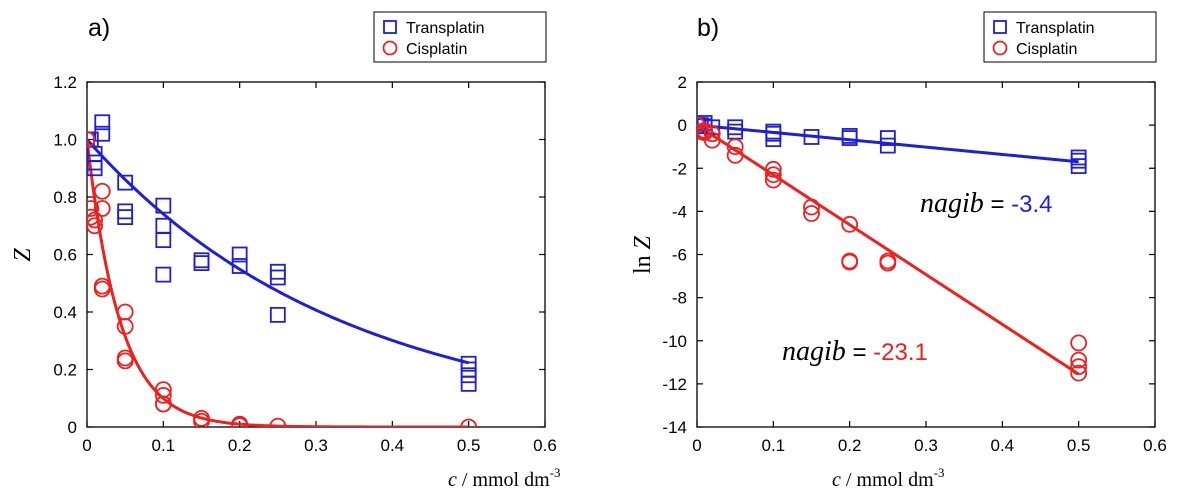 The image size is (1203, 496). I want to click on y-axis-label: ln Z, so click(643, 254).